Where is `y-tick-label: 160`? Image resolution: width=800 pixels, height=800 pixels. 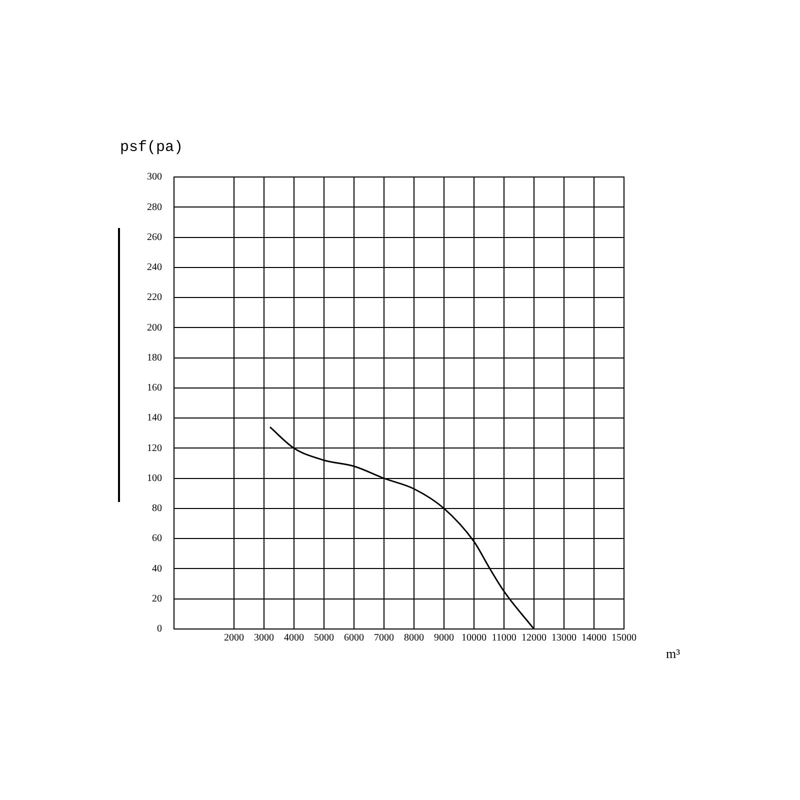 y-tick-label: 160 is located at coordinates (154, 388).